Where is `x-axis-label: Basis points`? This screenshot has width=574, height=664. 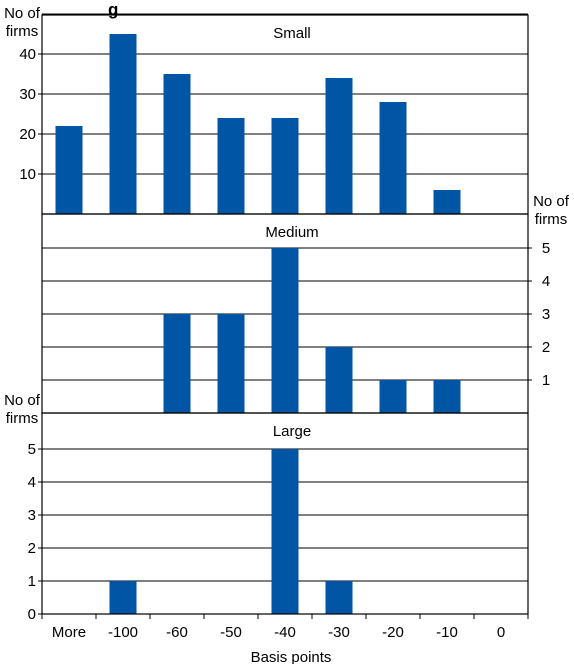 x-axis-label: Basis points is located at coordinates (291, 656).